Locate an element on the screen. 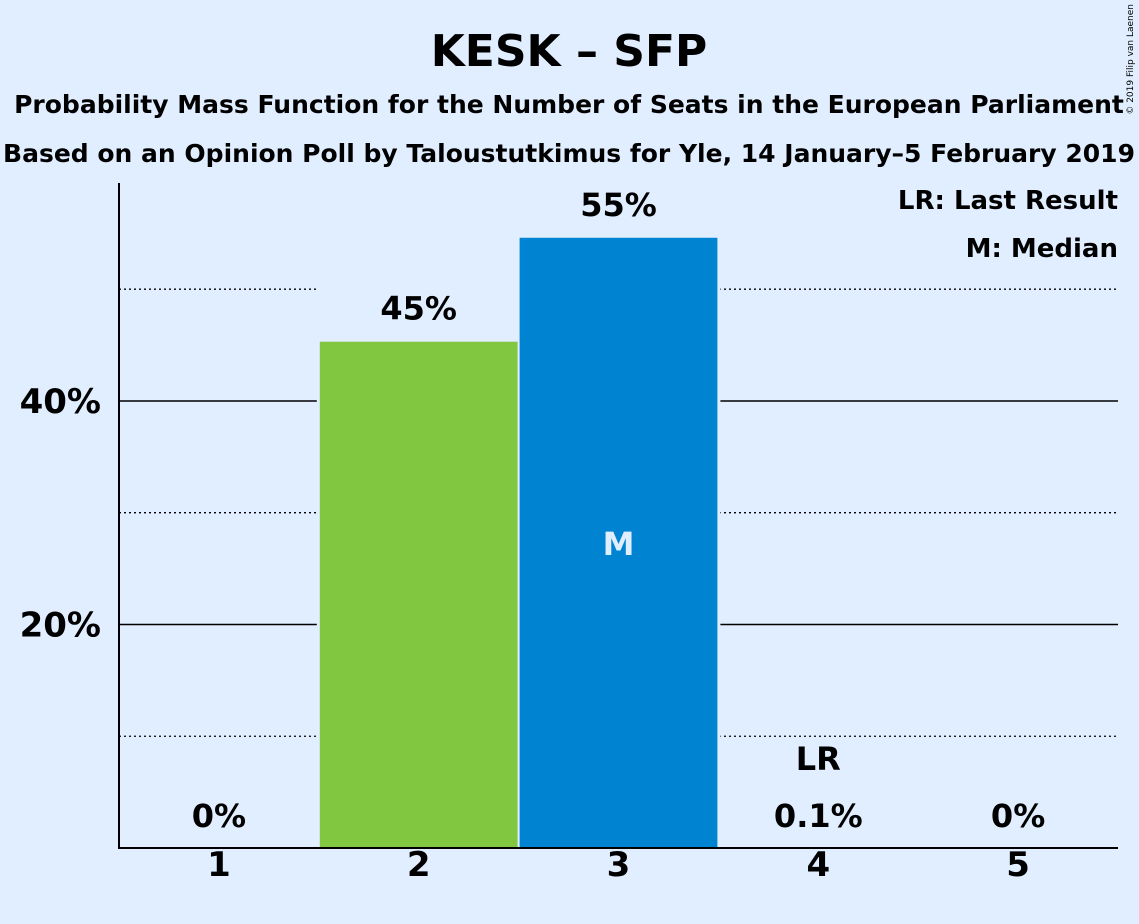 The image size is (1139, 924). y-tick-label-1: 40% is located at coordinates (60, 402).